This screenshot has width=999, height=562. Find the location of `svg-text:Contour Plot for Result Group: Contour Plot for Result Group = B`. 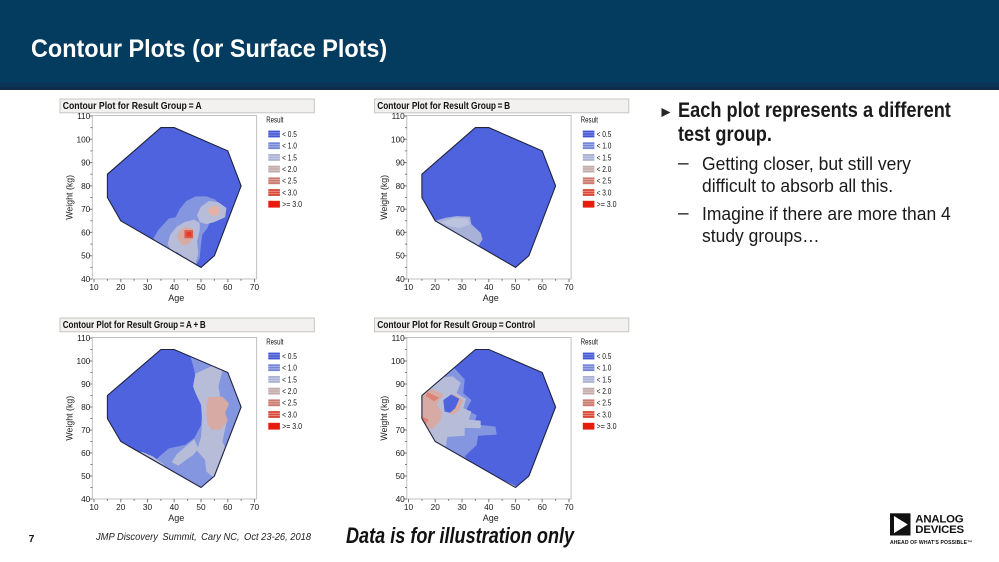

svg-text:Contour Plot for Result Group: Contour Plot for Result Group = B is located at coordinates (443, 106).